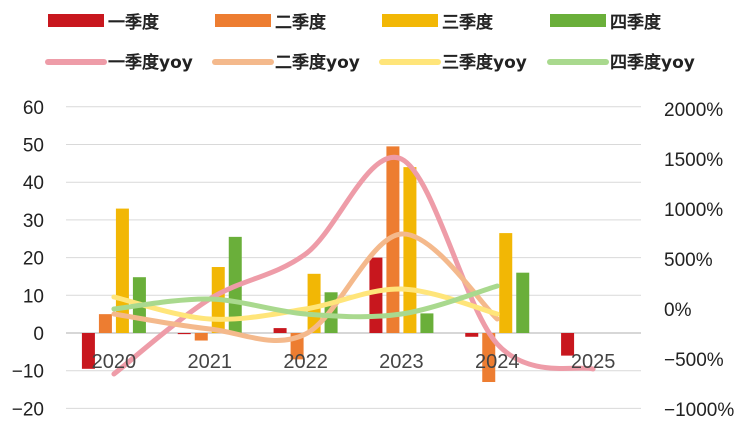 The height and width of the screenshot is (428, 741). Describe the element at coordinates (134, 22) in the screenshot. I see `legend-label-1: 一季度` at that location.